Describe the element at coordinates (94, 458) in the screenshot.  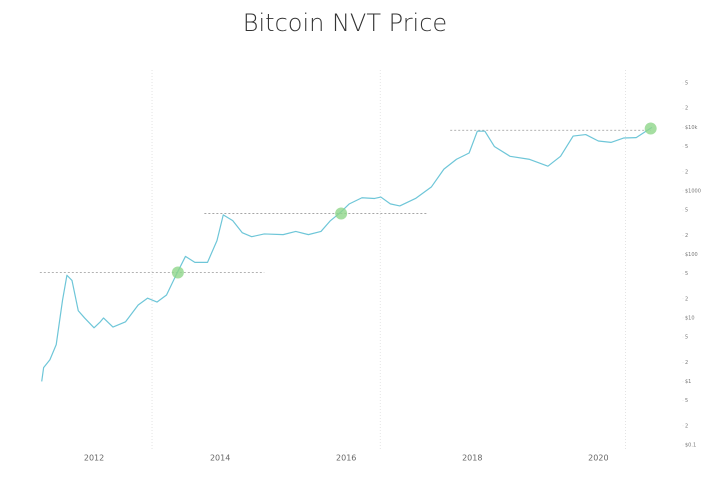
I see `x-tick-label: 2012` at that location.